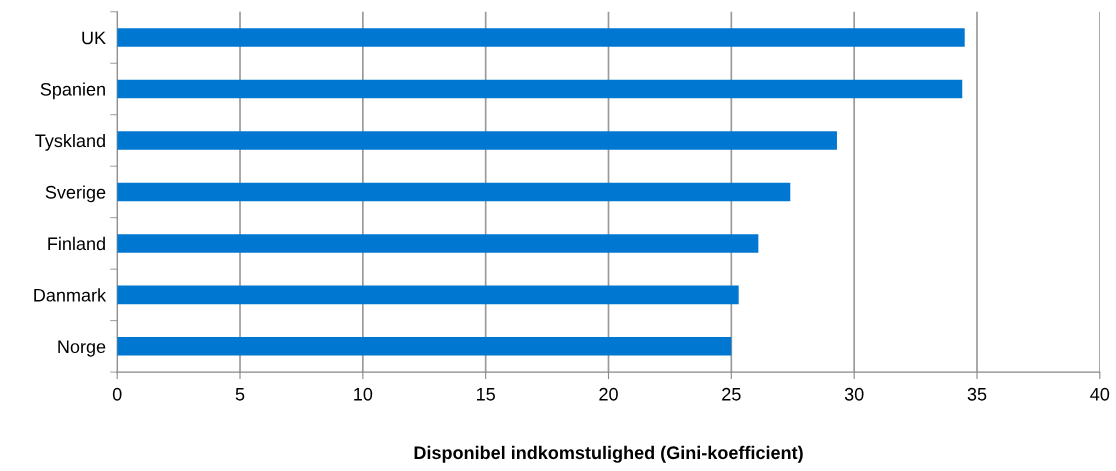  What do you see at coordinates (486, 394) in the screenshot?
I see `x-tick-label: 15` at bounding box center [486, 394].